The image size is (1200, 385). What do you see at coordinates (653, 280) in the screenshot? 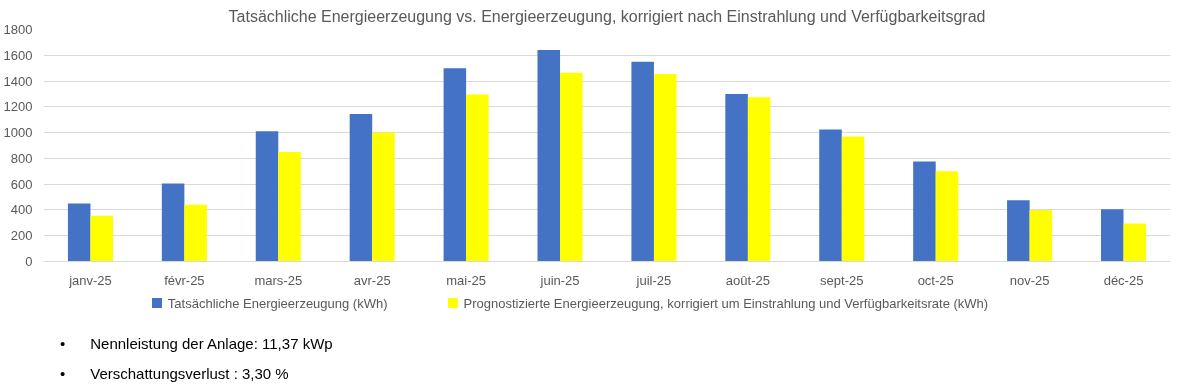
I see `x-tick-label: juil-25` at bounding box center [653, 280].